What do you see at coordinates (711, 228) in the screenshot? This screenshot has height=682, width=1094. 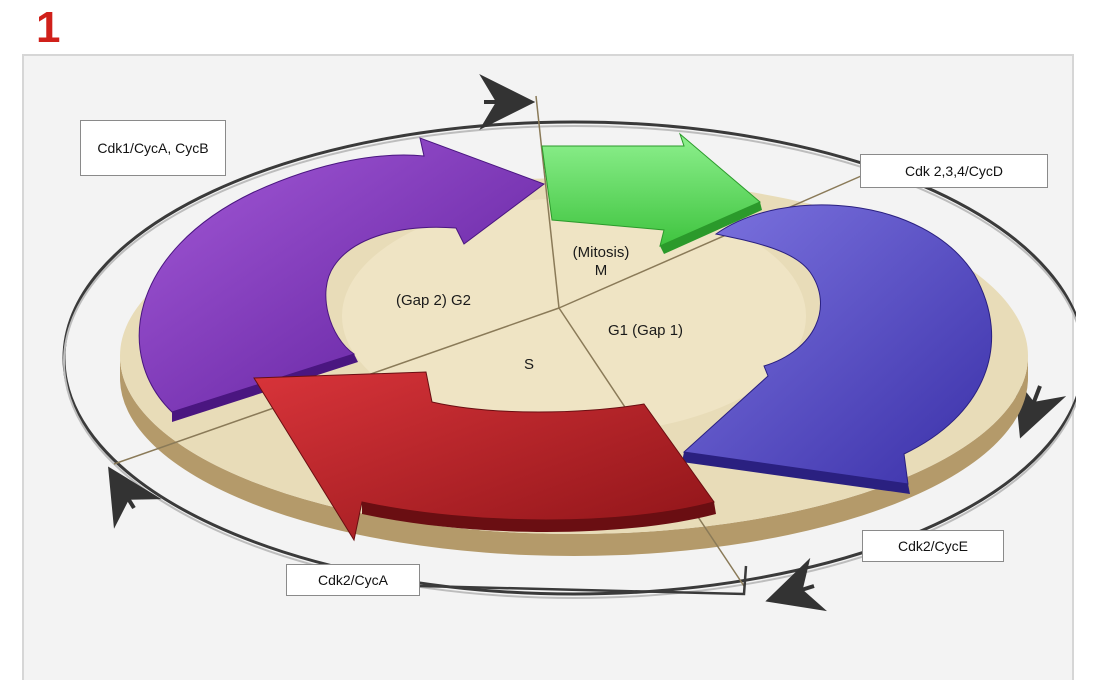 I see `mitosis-arrow-edge` at bounding box center [711, 228].